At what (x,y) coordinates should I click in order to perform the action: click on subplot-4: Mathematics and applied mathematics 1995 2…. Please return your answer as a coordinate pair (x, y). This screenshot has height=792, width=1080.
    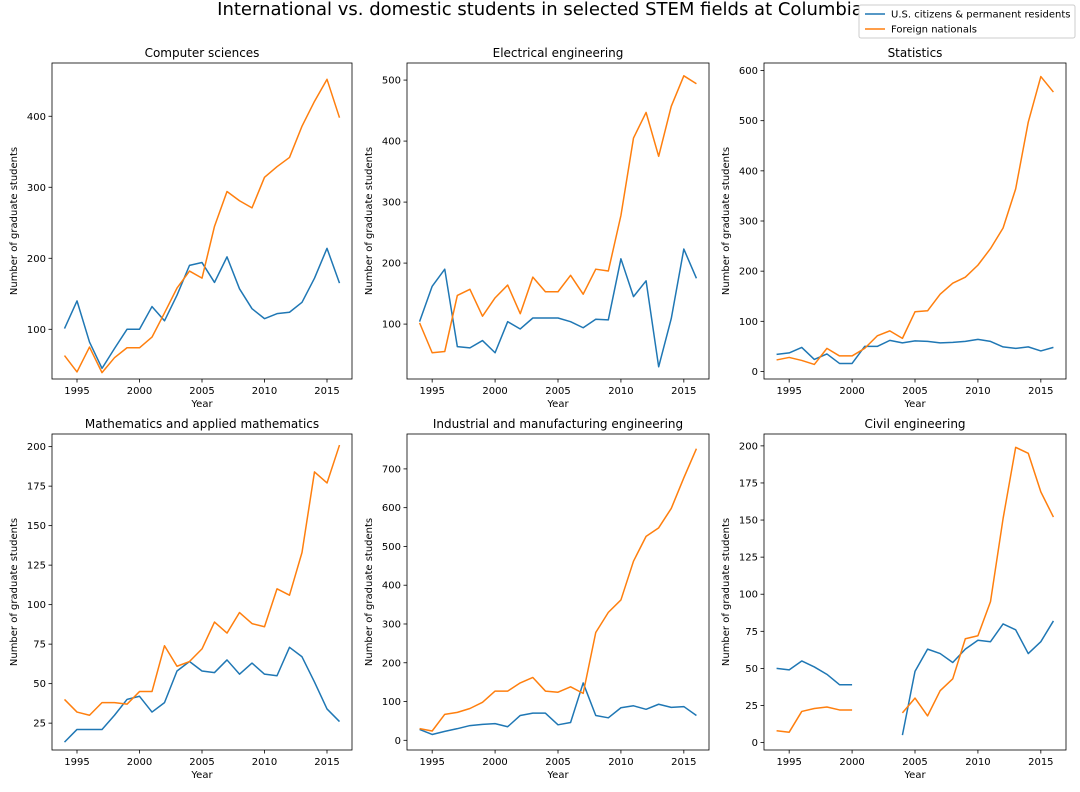
    Looking at the image, I should click on (181, 599).